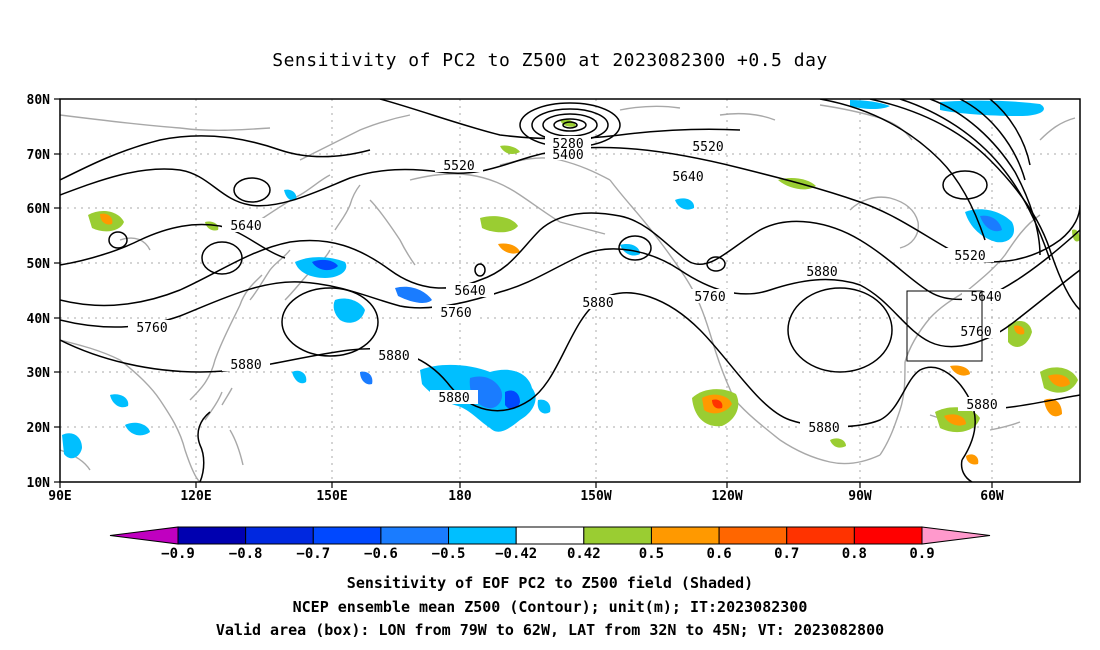  What do you see at coordinates (726, 496) in the screenshot?
I see `lon-label: 120W` at bounding box center [726, 496].